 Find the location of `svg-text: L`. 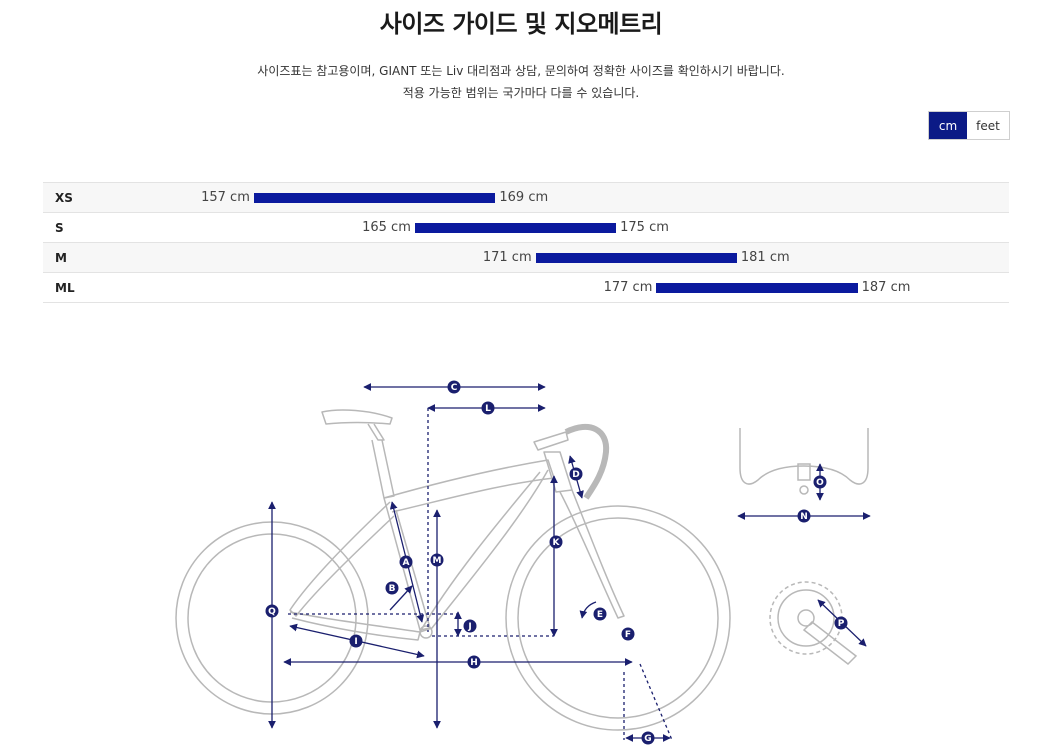

svg-text: L is located at coordinates (488, 409).